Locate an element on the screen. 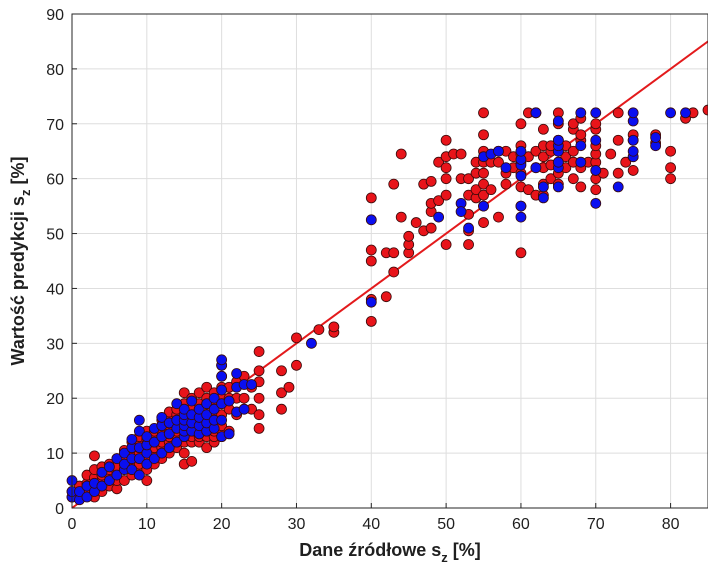  x-tick-label: 60 is located at coordinates (521, 524).